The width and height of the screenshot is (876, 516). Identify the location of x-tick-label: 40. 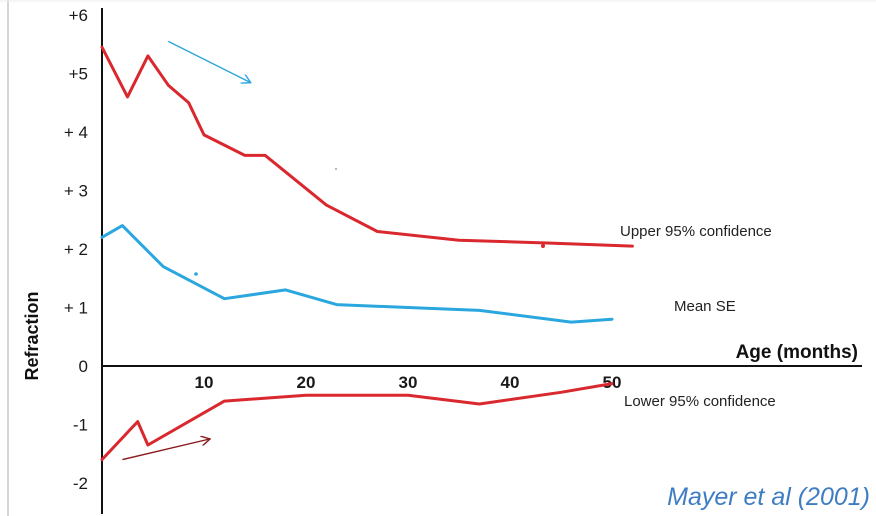
(510, 382).